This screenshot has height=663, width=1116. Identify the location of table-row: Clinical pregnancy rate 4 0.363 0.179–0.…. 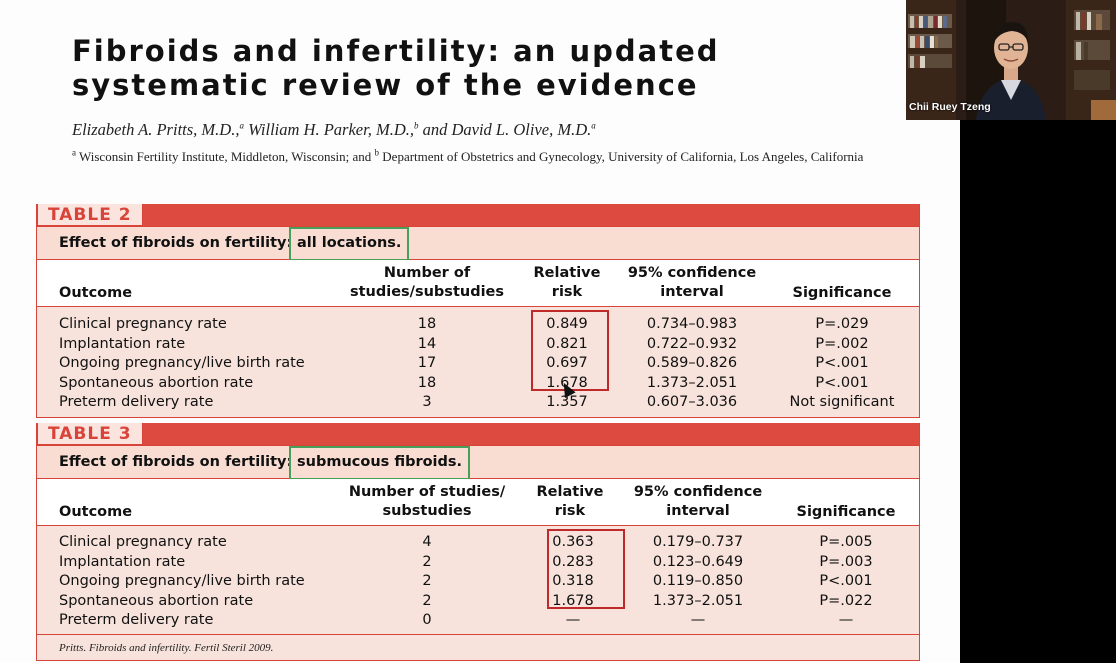
(478, 543).